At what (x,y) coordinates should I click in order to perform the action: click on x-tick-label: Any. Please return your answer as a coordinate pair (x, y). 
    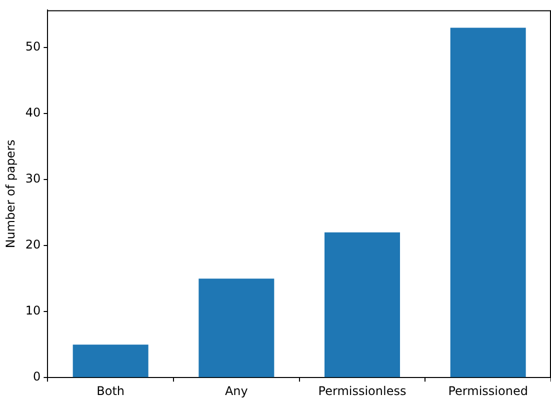
    Looking at the image, I should click on (236, 391).